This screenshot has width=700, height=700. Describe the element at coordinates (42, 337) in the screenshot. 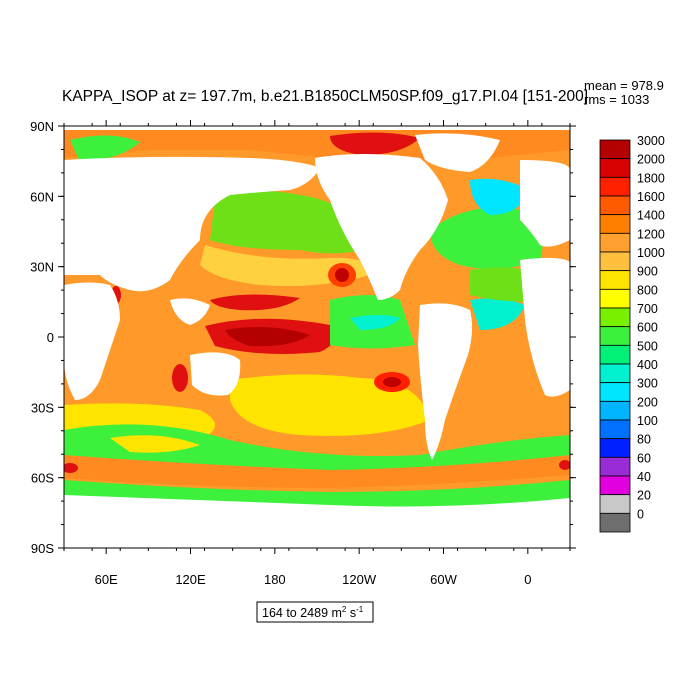

I see `y-axis-labels: 90N 60N 30N 0 30S 60S 90S` at that location.